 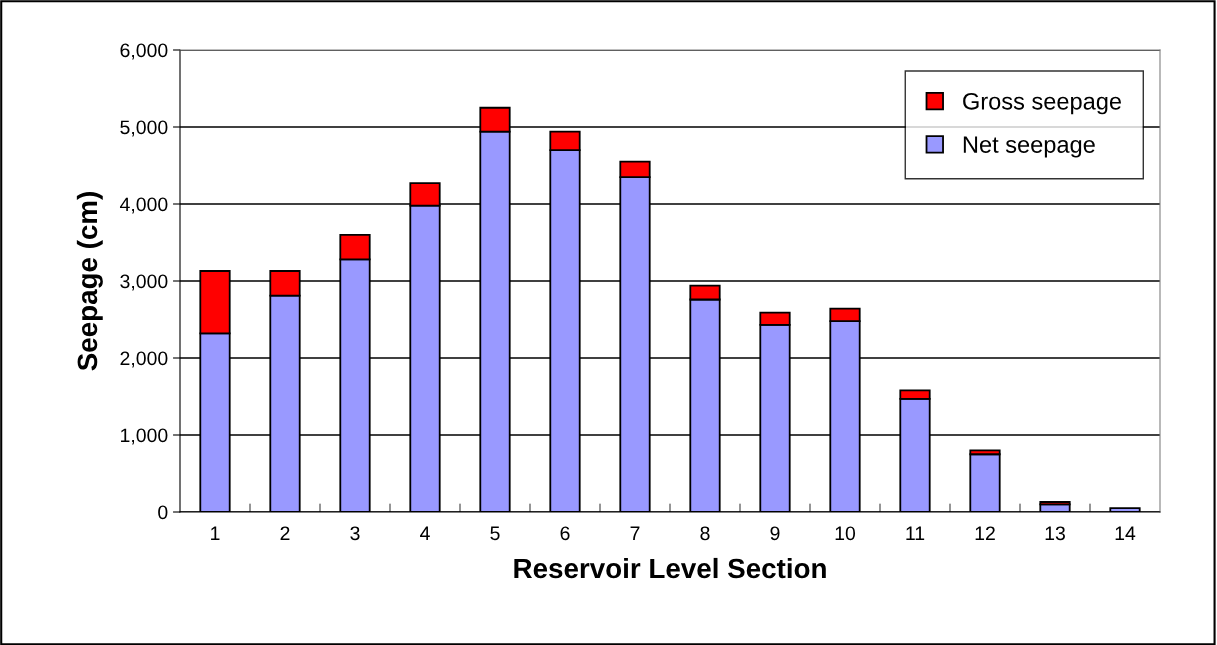 What do you see at coordinates (1029, 147) in the screenshot?
I see `legend-label: Net seepage` at bounding box center [1029, 147].